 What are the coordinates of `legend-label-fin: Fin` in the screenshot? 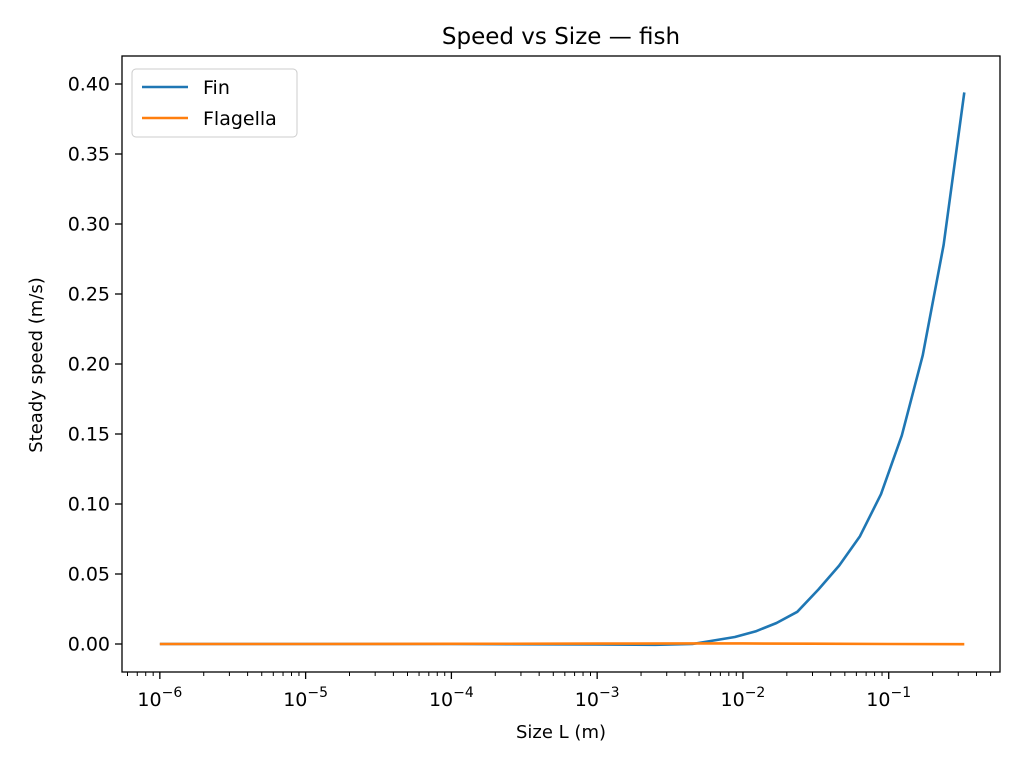 It's located at (216, 88).